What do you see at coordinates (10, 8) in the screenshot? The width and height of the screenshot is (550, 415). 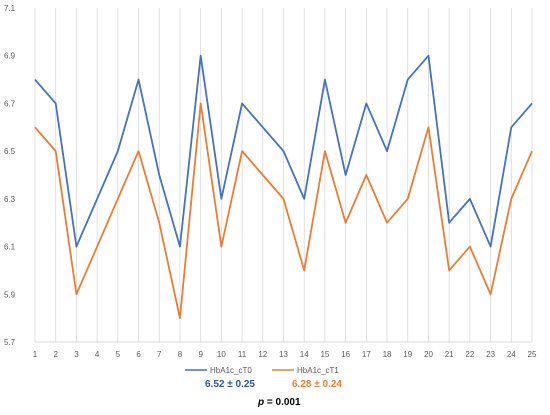 I see `y-tick-label: 7.1` at bounding box center [10, 8].